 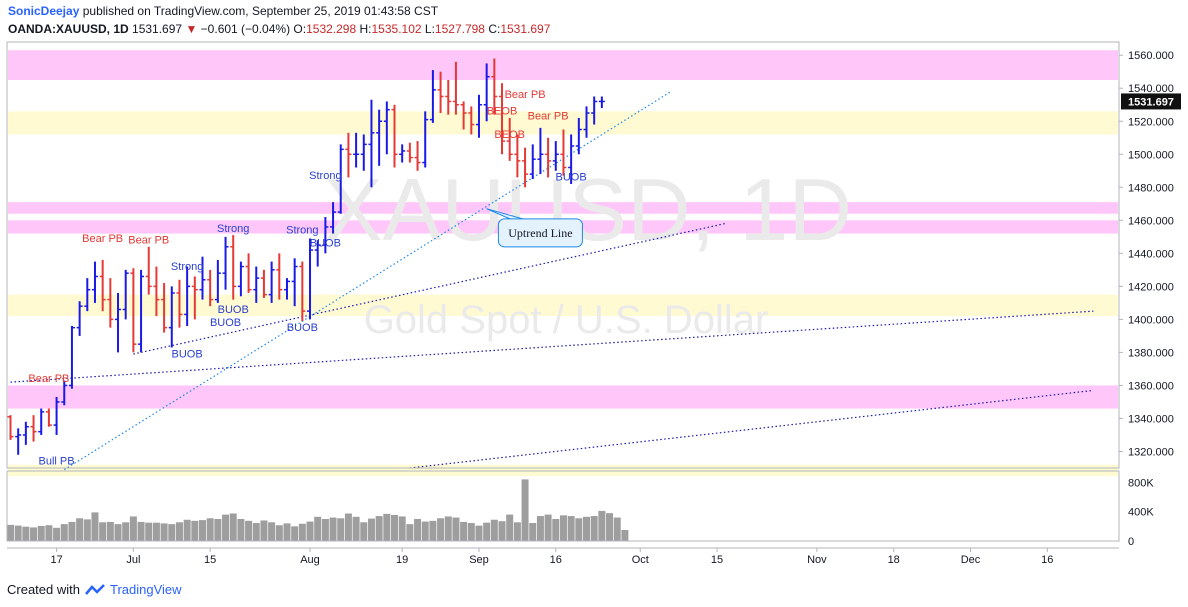 I want to click on price-tick-label: 1340.000, so click(x=1151, y=419).